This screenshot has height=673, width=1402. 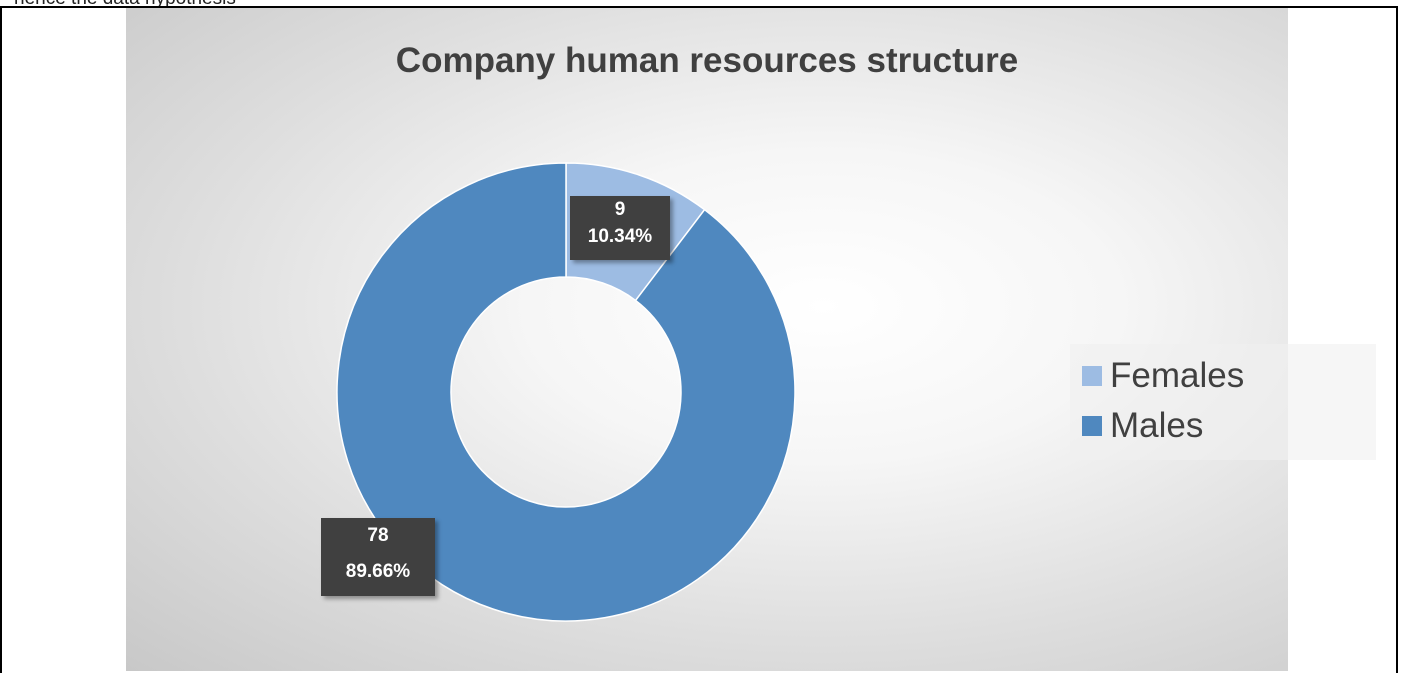 I want to click on data-label-males: 78 89.66%, so click(x=378, y=557).